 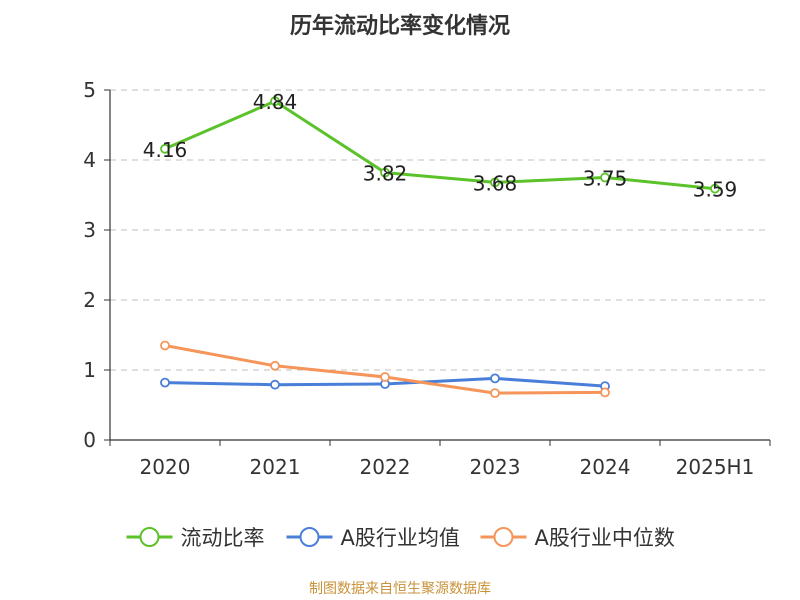 I want to click on data-label: 3.82, so click(x=385, y=174).